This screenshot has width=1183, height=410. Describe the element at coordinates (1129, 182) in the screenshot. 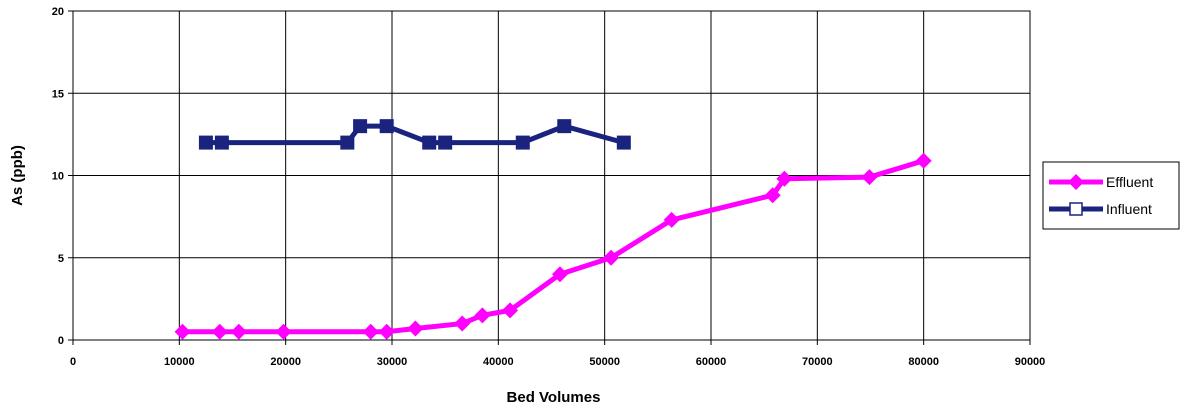

I see `legend-label: Effluent` at that location.